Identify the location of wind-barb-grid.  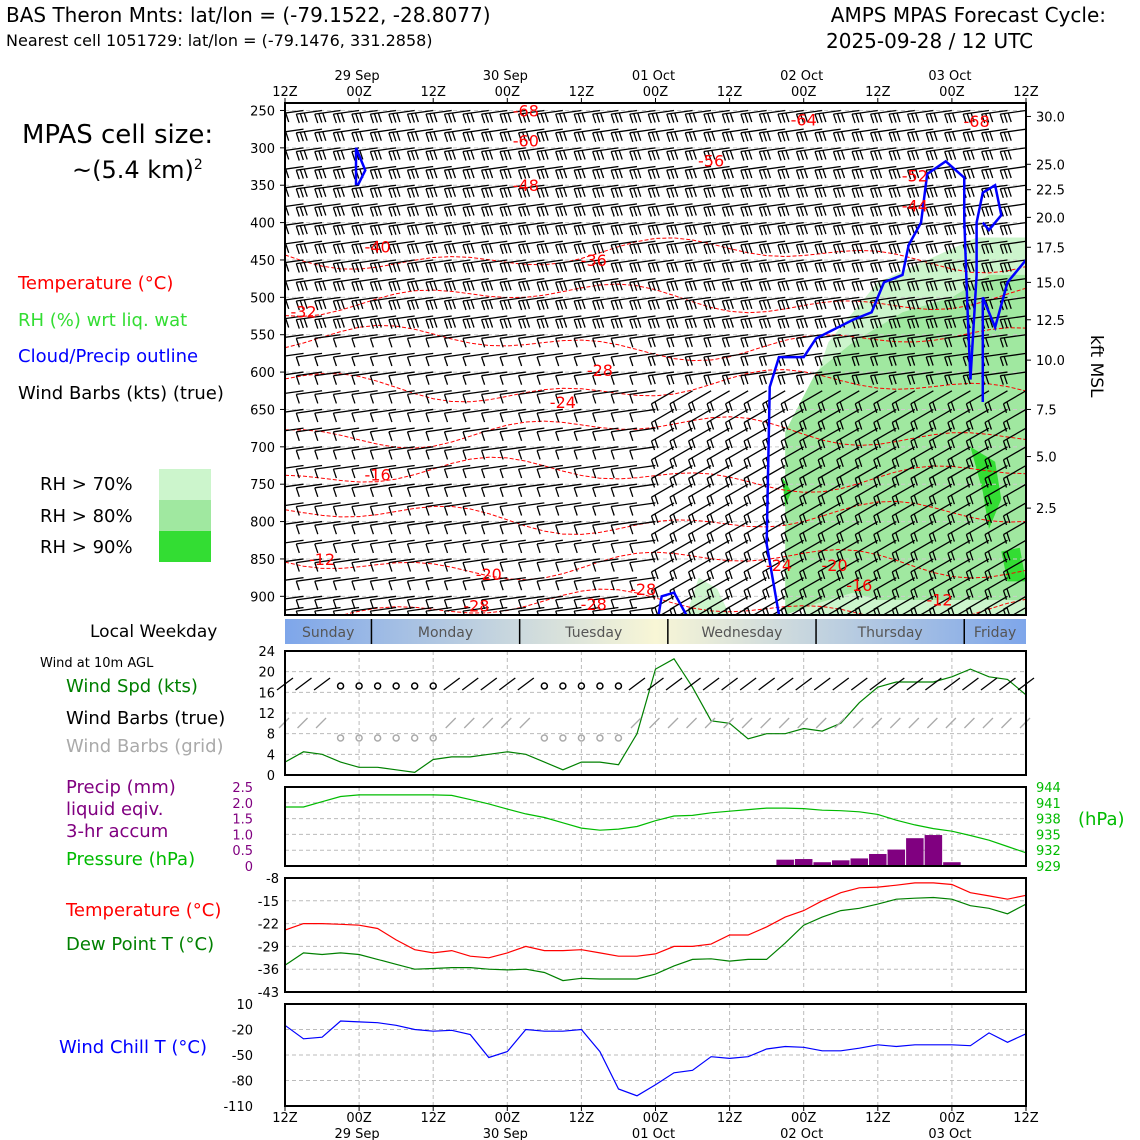
(729, 723).